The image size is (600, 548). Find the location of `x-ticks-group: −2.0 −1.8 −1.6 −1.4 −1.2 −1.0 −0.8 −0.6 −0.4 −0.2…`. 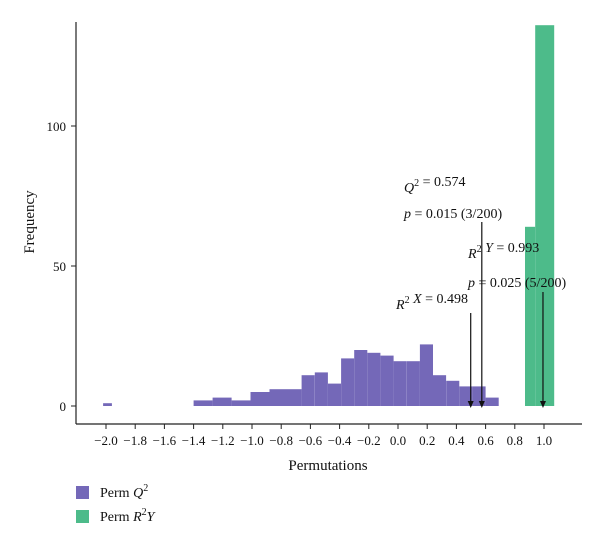

x-ticks-group: −2.0 −1.8 −1.6 −1.4 −1.2 −1.0 −0.8 −0.6 −0.4 −0.2… is located at coordinates (323, 436).